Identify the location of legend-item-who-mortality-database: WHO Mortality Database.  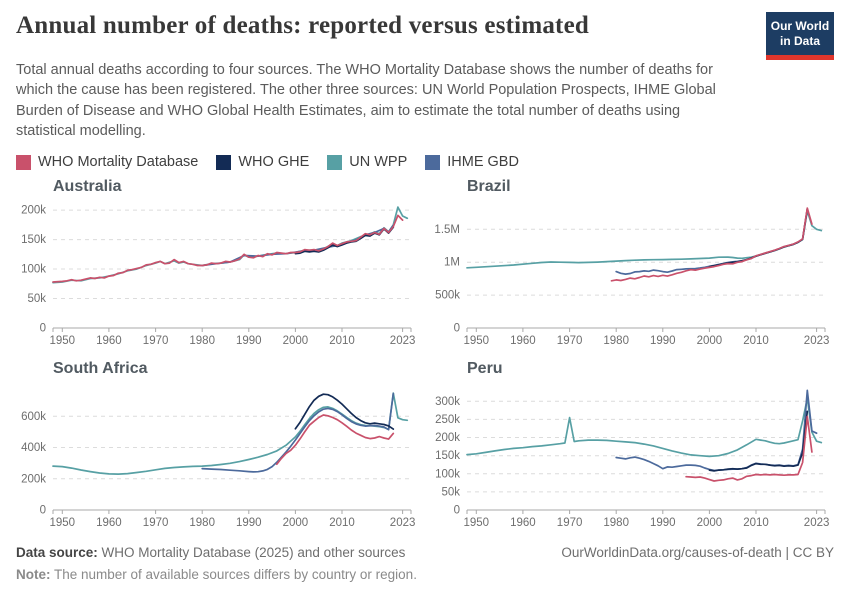
(107, 162).